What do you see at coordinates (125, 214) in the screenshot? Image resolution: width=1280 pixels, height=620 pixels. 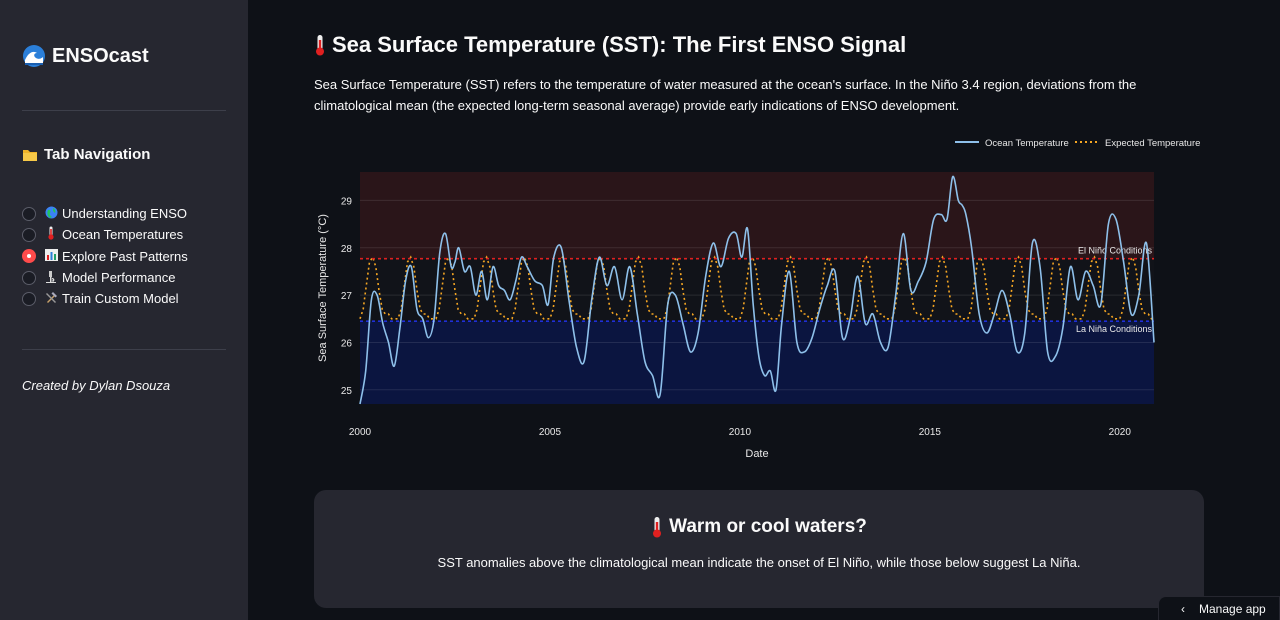 I see `nav-label: Understanding ENSO` at bounding box center [125, 214].